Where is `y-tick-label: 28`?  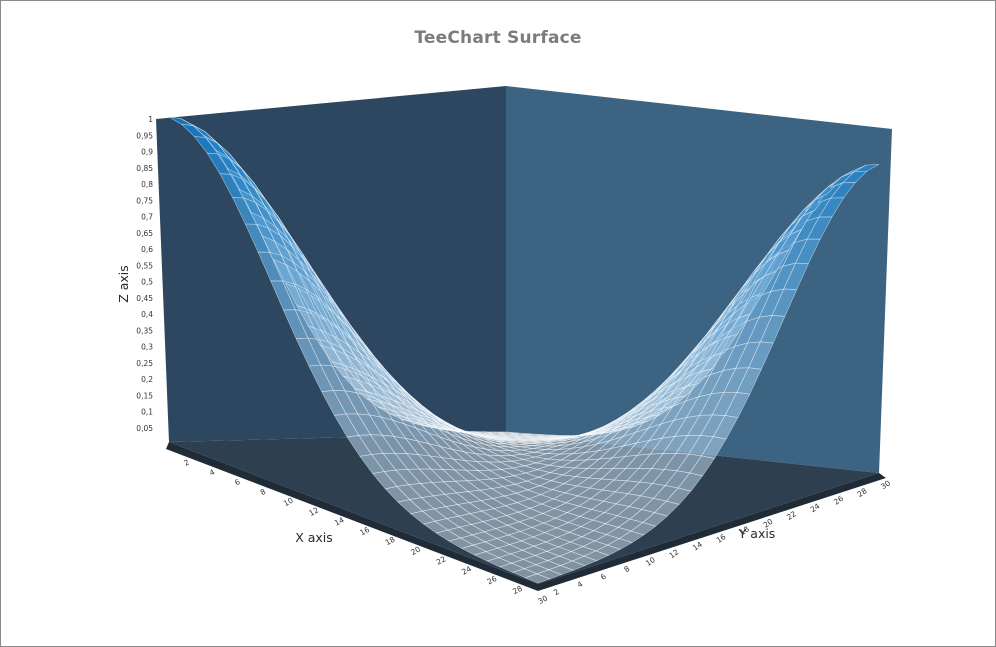 y-tick-label: 28 is located at coordinates (862, 492).